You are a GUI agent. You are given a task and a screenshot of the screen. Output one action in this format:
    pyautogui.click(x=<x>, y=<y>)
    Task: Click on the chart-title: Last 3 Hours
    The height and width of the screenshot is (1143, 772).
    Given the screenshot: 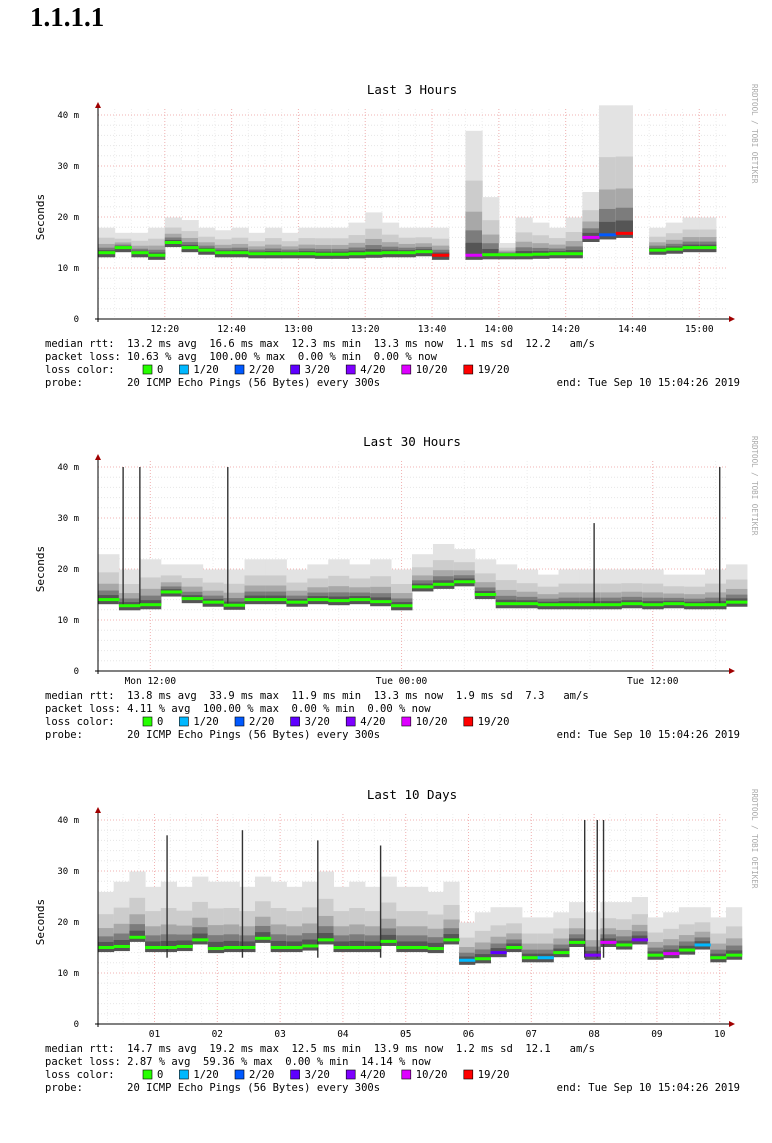 What is the action you would take?
    pyautogui.click(x=412, y=89)
    